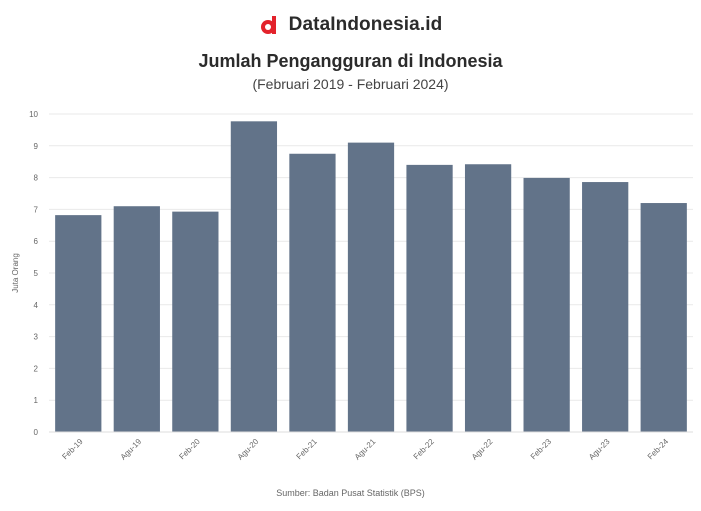 The image size is (701, 511). I want to click on y-tick-label: 5, so click(36, 273).